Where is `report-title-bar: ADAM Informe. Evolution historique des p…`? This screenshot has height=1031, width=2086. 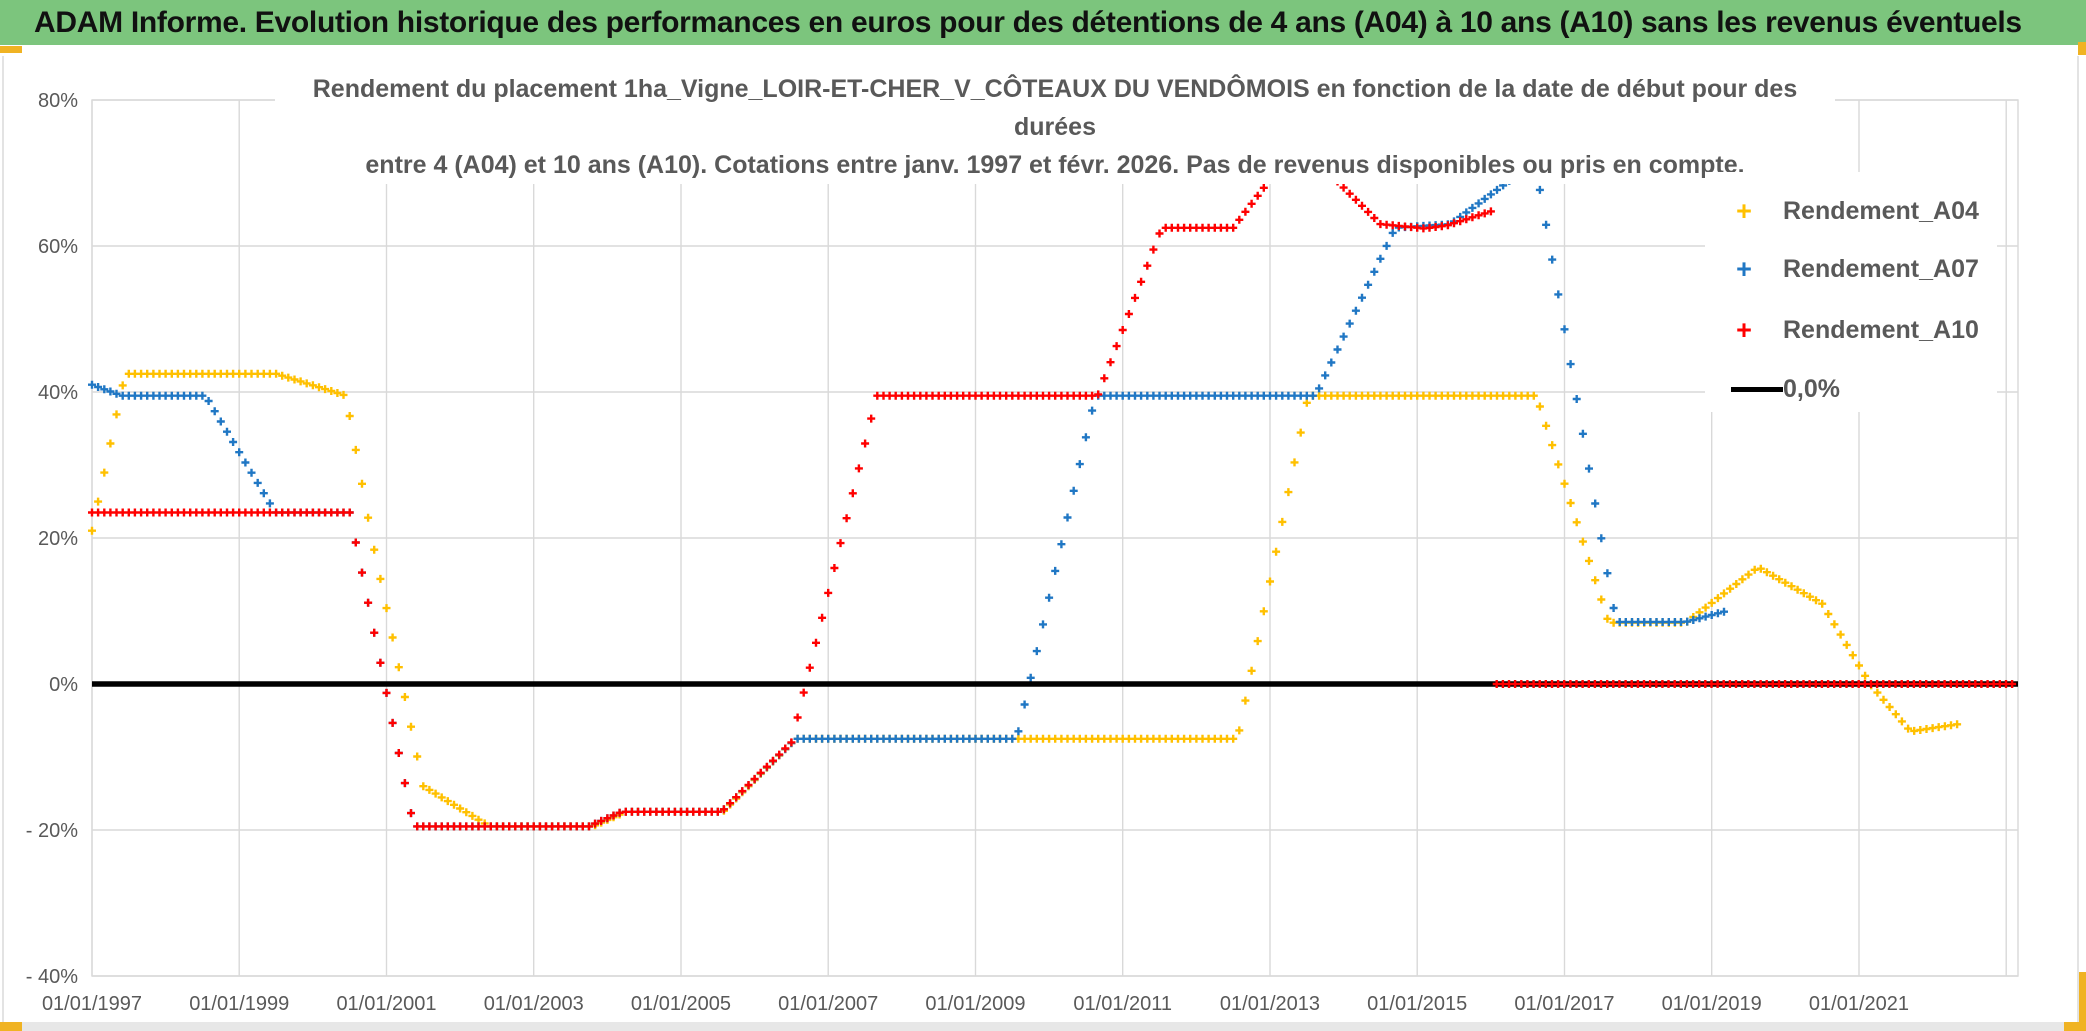
report-title-bar: ADAM Informe. Evolution historique des p… is located at coordinates (1043, 22).